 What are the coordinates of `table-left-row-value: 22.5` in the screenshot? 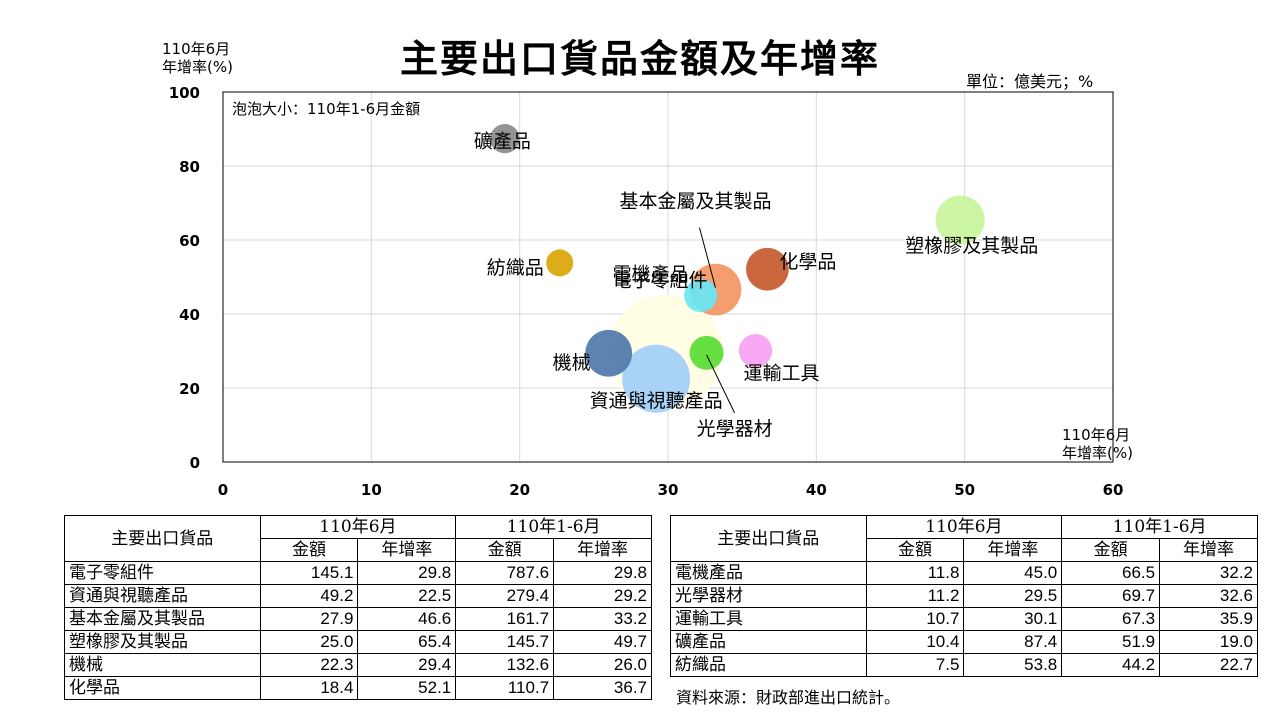 It's located at (407, 596).